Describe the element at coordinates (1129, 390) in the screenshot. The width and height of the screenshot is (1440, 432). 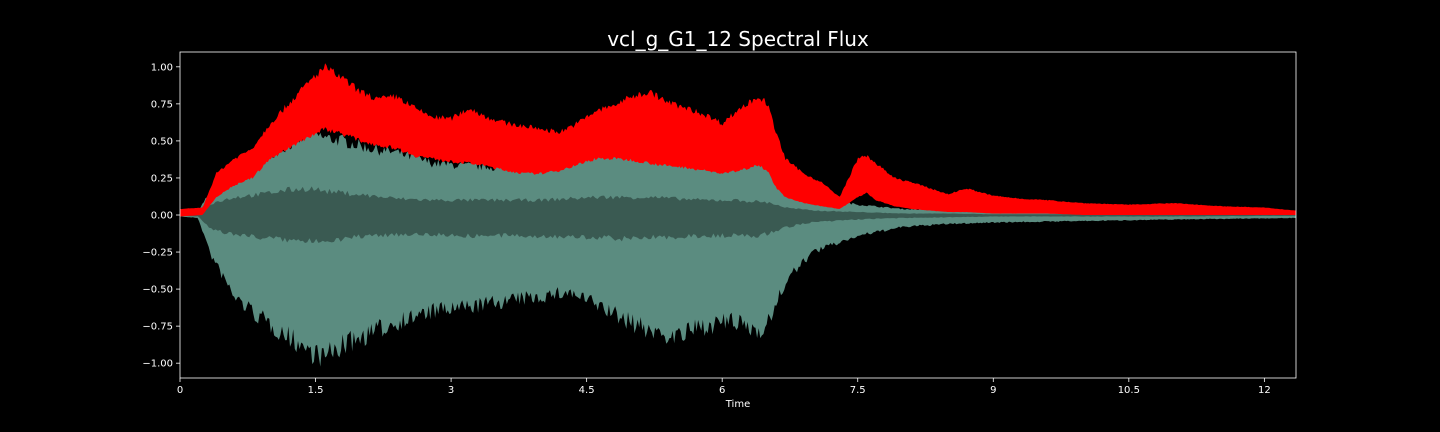
I see `x-tick-label: 10.5` at that location.